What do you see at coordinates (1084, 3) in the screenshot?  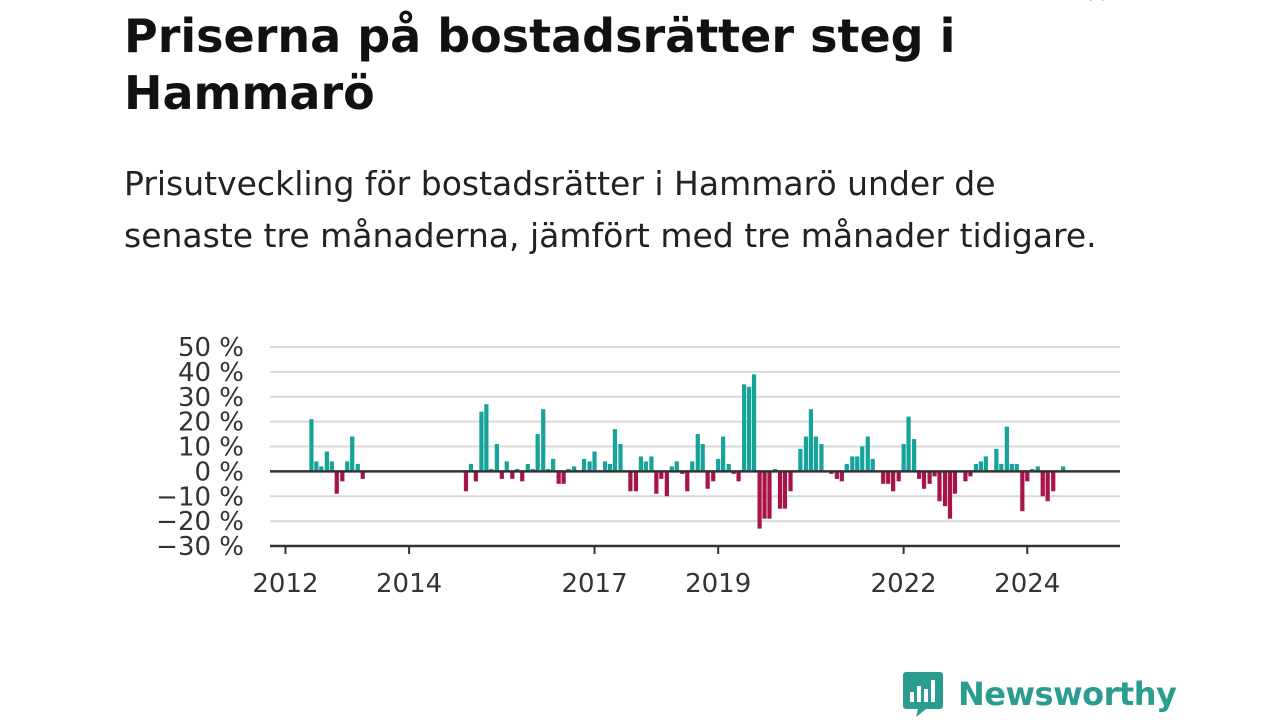 I see `last-value-label: 2 %` at bounding box center [1084, 3].